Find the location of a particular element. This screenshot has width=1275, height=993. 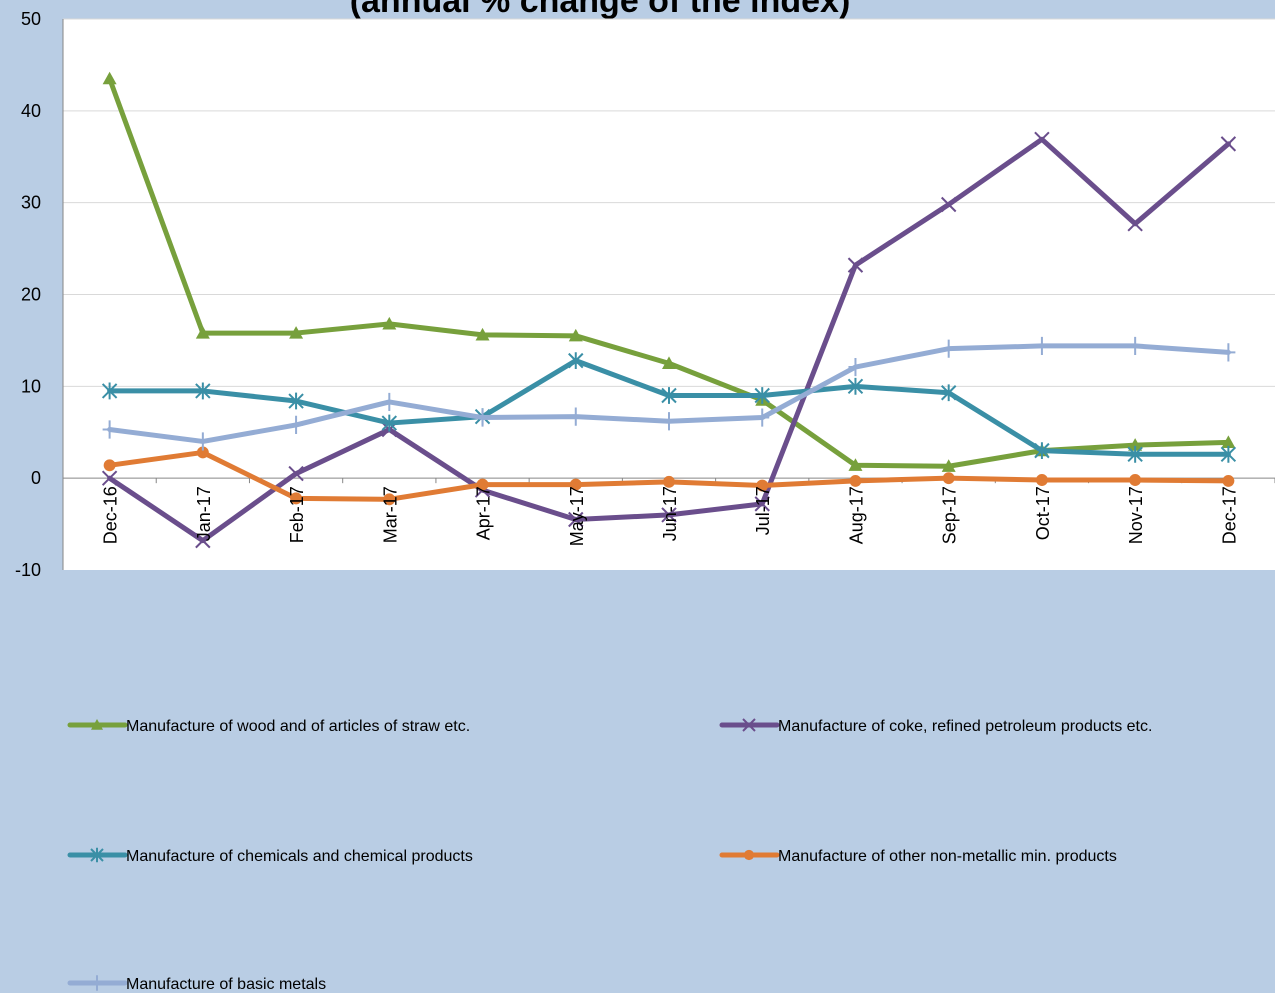

x-tick-label: Oct-17 is located at coordinates (1043, 513).